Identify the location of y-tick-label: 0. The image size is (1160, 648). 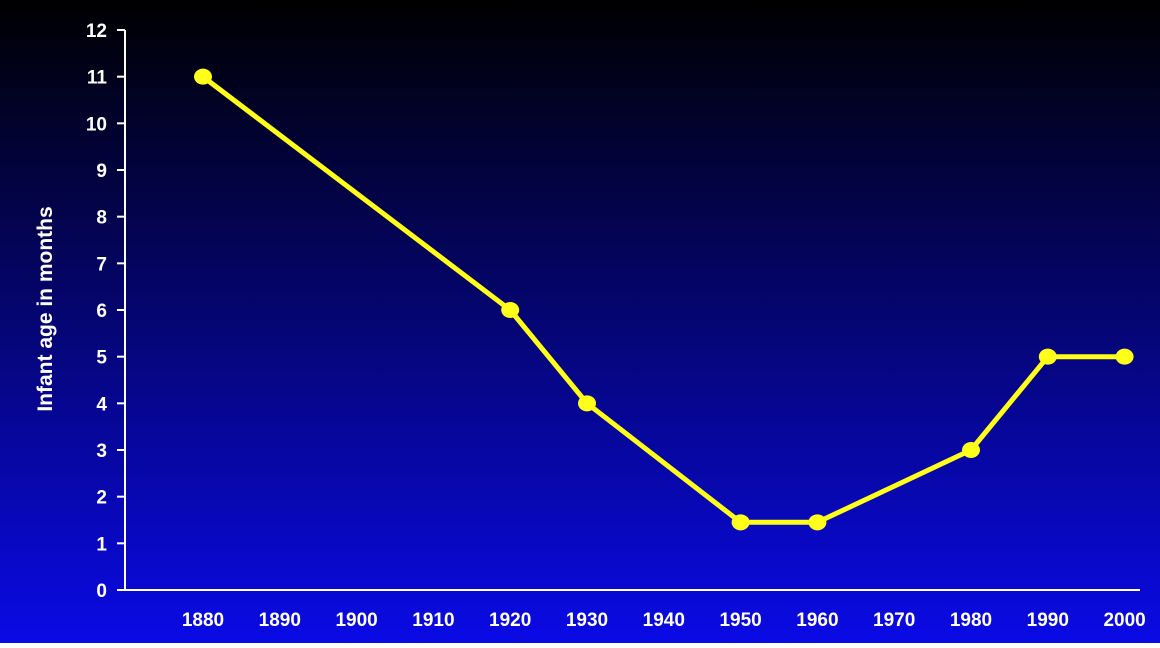
(101, 591).